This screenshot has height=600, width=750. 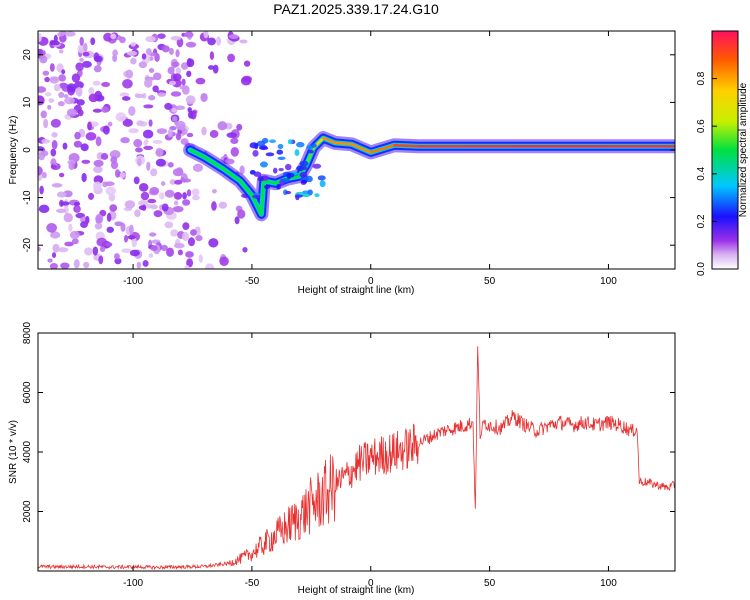 What do you see at coordinates (701, 269) in the screenshot?
I see `colorbar-tick-label: 0.0` at bounding box center [701, 269].